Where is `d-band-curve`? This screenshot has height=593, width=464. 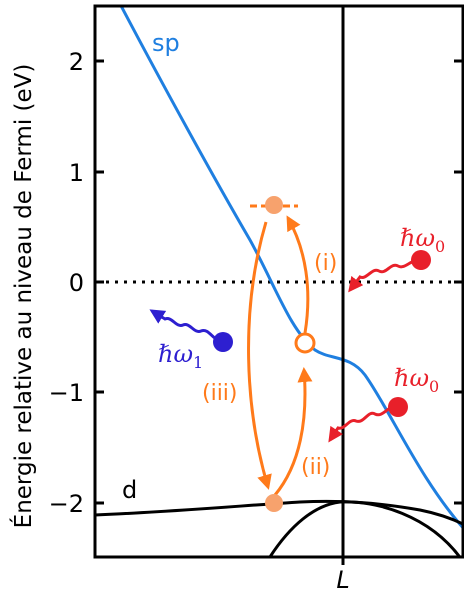
d-band-curve is located at coordinates (279, 512).